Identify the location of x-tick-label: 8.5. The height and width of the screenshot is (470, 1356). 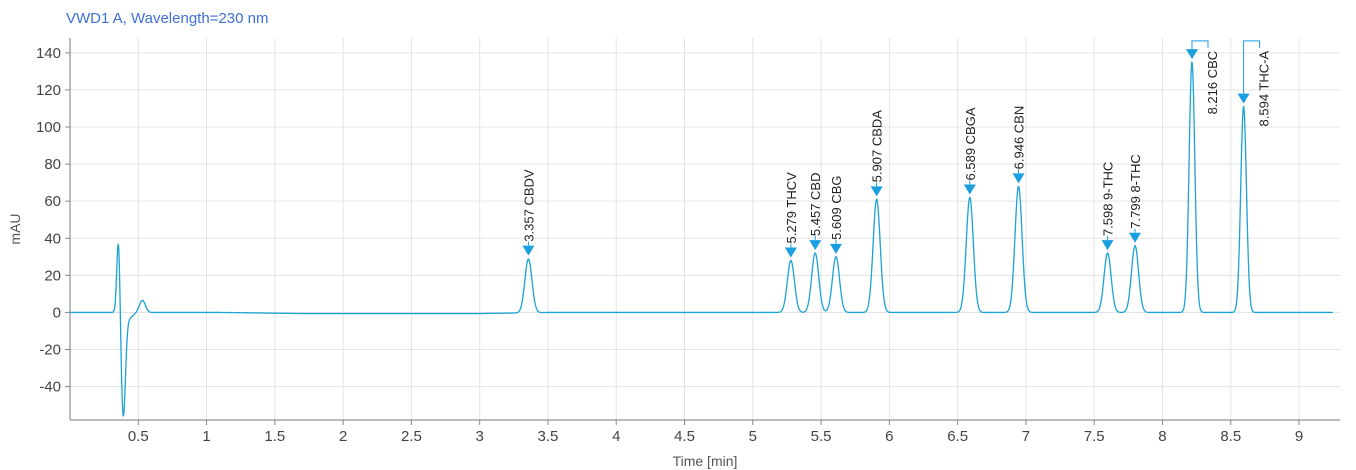
(1230, 436).